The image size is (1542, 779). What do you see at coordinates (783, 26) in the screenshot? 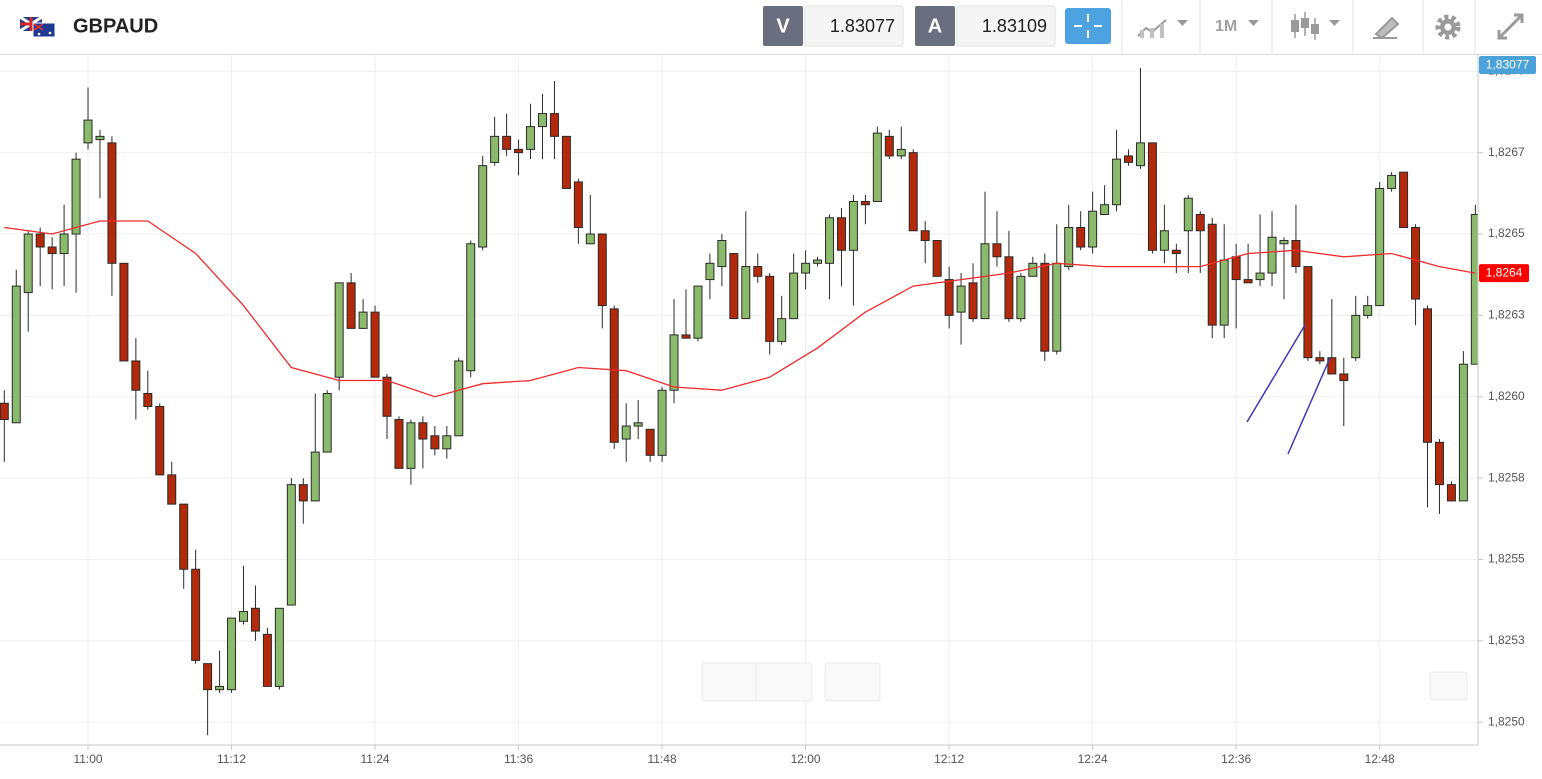
I see `sell-button` at bounding box center [783, 26].